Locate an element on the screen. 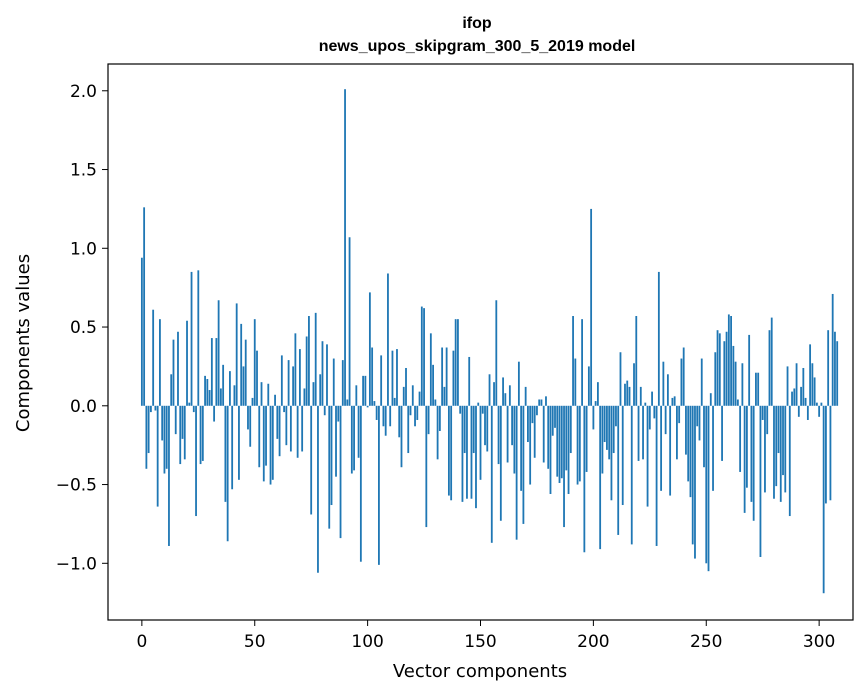 The width and height of the screenshot is (867, 696). x-tick-label: 100 is located at coordinates (367, 642).